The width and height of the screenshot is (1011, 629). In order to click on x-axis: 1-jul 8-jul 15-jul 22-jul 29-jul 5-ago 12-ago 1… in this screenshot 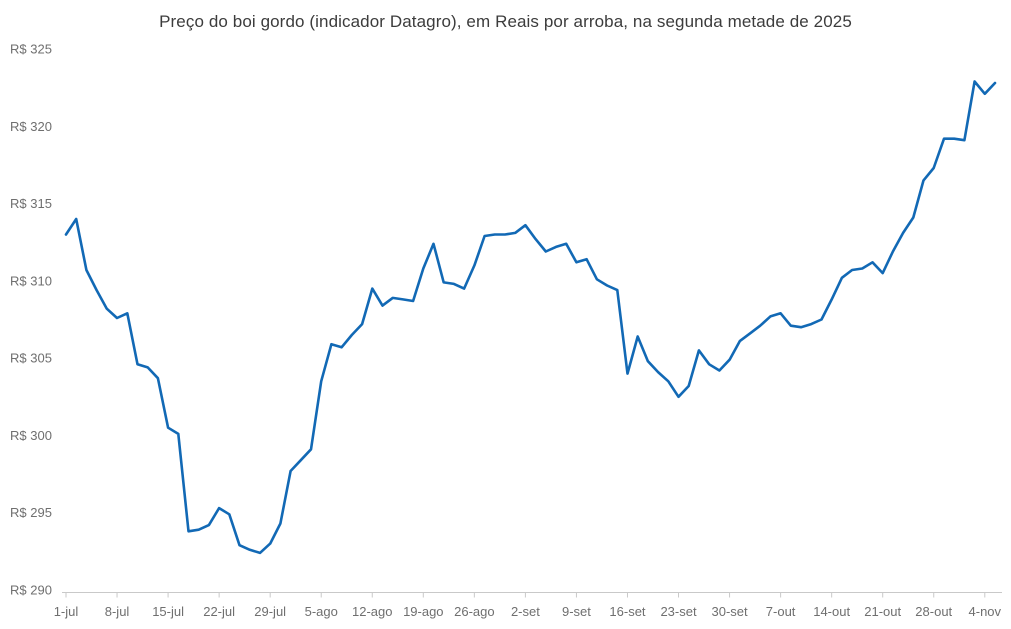, I will do `click(528, 605)`.